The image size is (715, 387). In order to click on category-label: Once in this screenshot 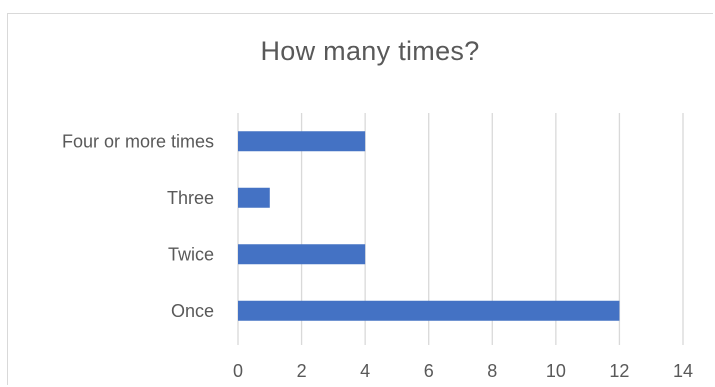, I will do `click(192, 311)`.